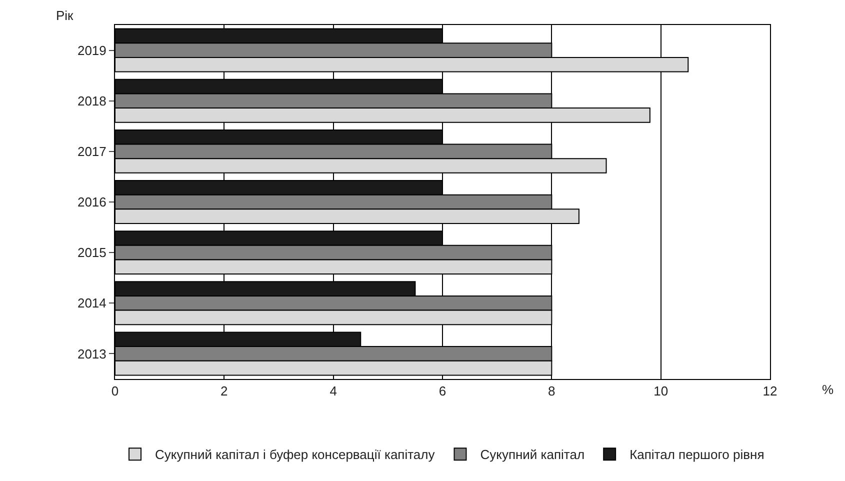  What do you see at coordinates (661, 391) in the screenshot?
I see `x-tick-label: 10` at bounding box center [661, 391].